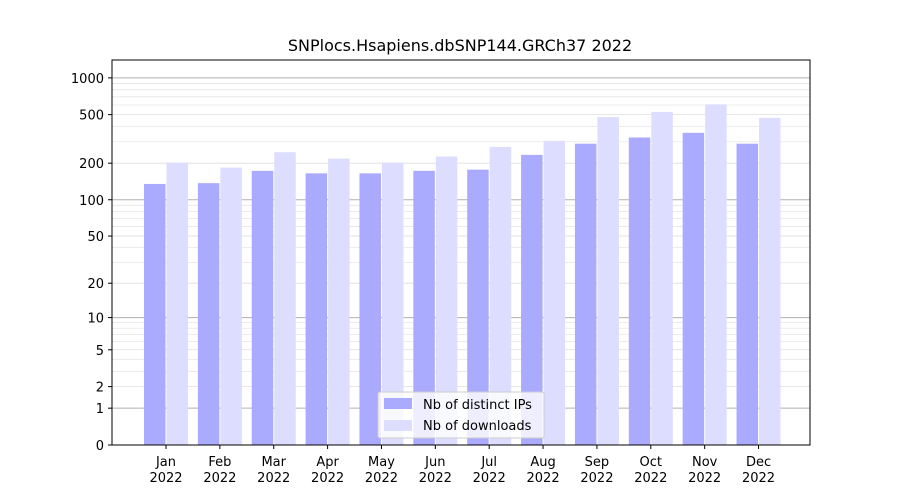 This screenshot has width=900, height=504. I want to click on y-tick-label: 20, so click(95, 284).